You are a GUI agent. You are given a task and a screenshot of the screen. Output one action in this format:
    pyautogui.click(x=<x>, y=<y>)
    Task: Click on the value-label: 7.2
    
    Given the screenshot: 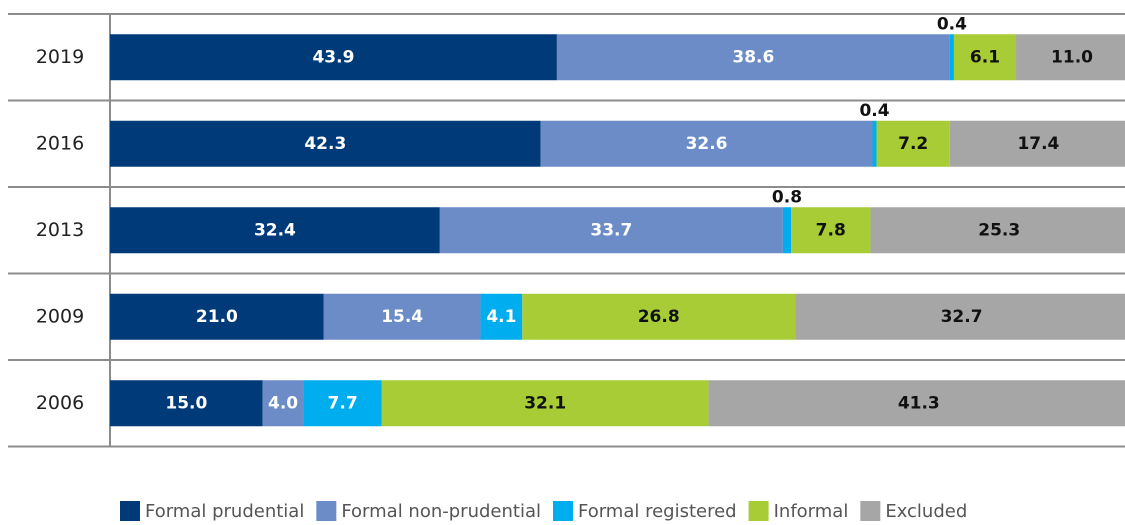 What is the action you would take?
    pyautogui.click(x=913, y=144)
    